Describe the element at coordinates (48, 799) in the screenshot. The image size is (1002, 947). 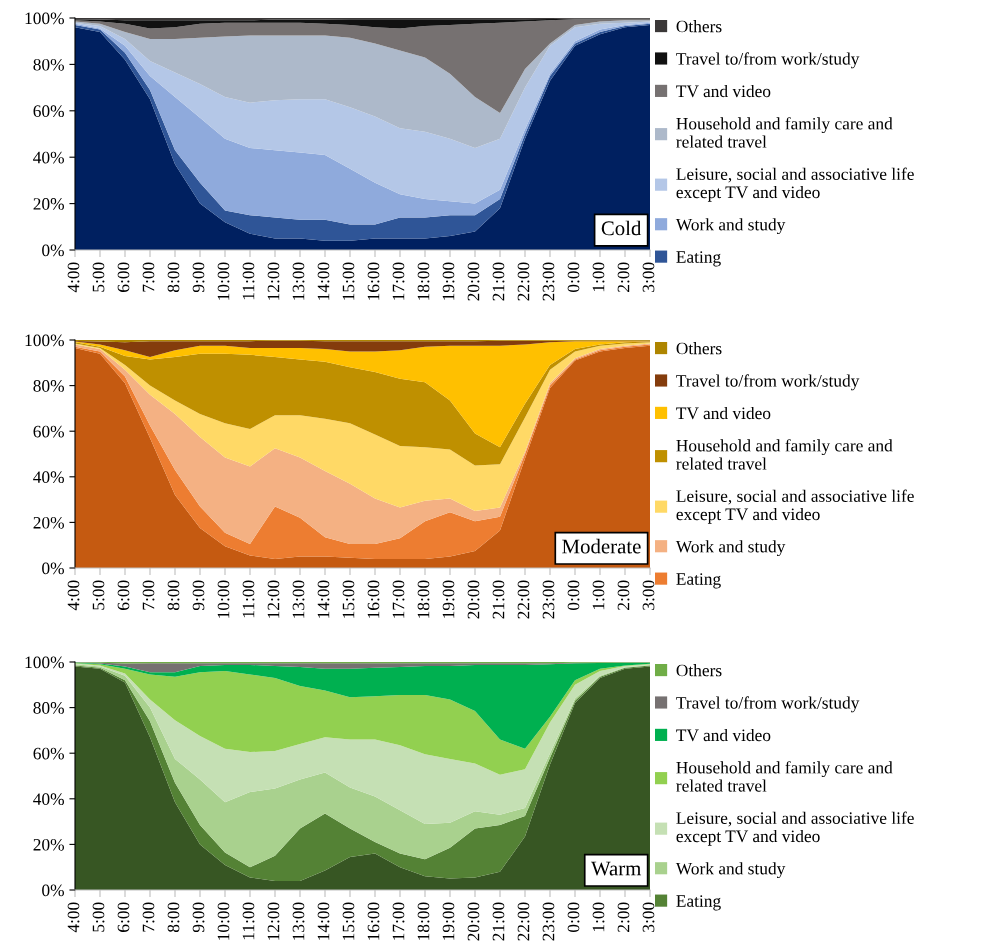
I see `y-tick-label: 40%` at that location.